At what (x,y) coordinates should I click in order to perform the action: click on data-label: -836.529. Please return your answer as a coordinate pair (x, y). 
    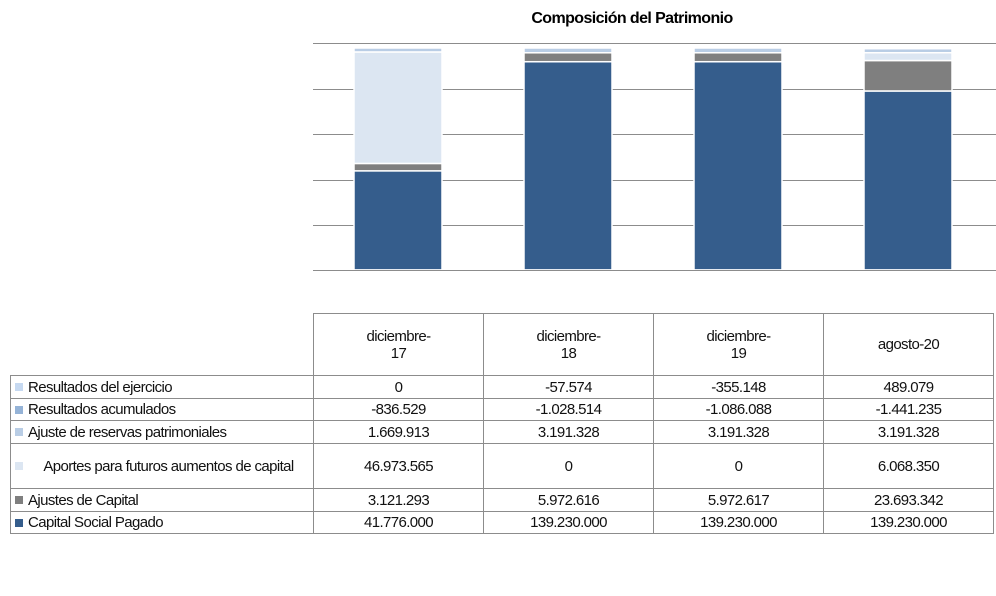
    Looking at the image, I should click on (398, 409).